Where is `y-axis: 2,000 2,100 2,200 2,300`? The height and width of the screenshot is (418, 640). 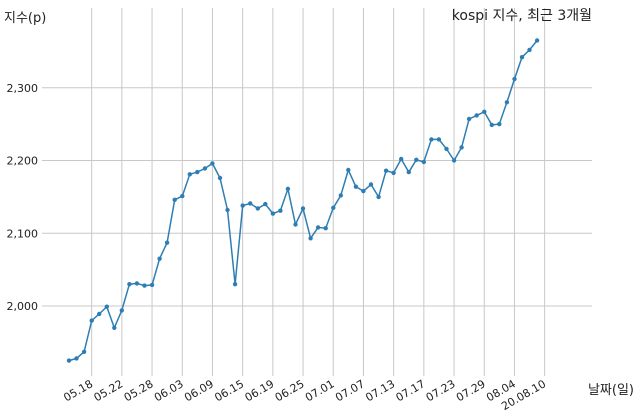
y-axis: 2,000 2,100 2,200 2,300 is located at coordinates (23, 197).